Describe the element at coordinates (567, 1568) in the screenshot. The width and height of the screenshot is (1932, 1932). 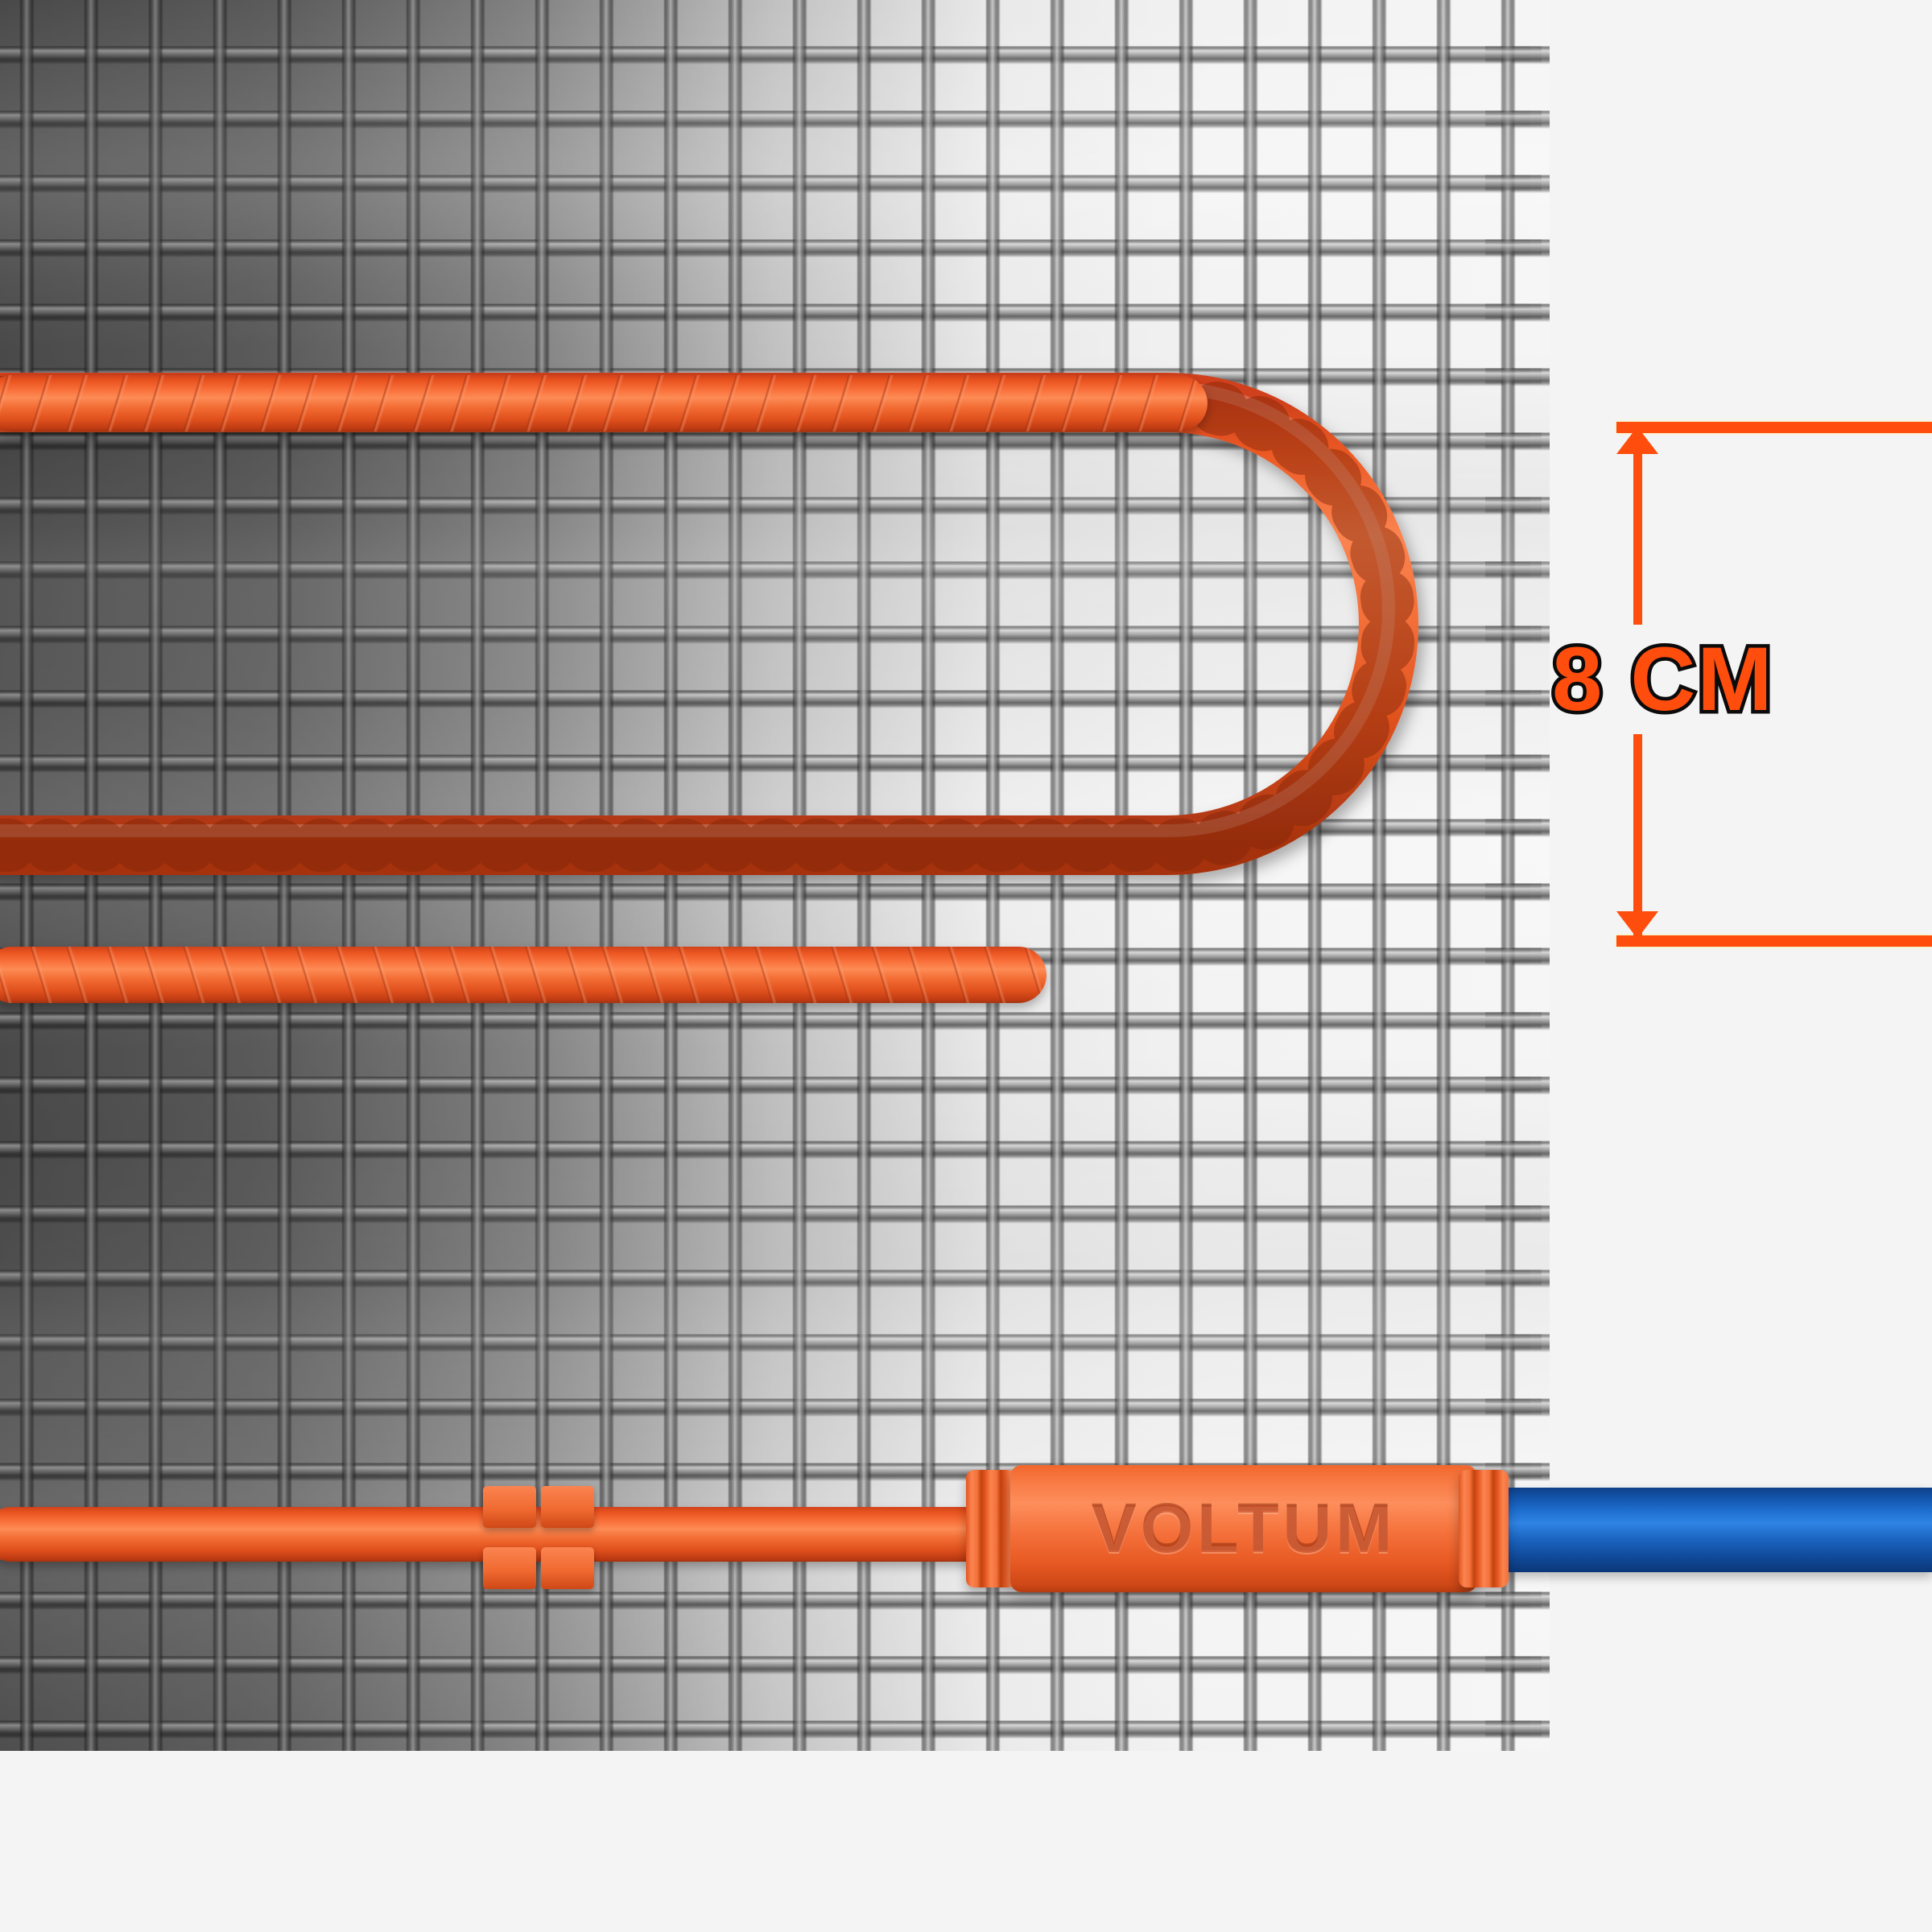
I see `clip-jaw-bottom-right` at that location.